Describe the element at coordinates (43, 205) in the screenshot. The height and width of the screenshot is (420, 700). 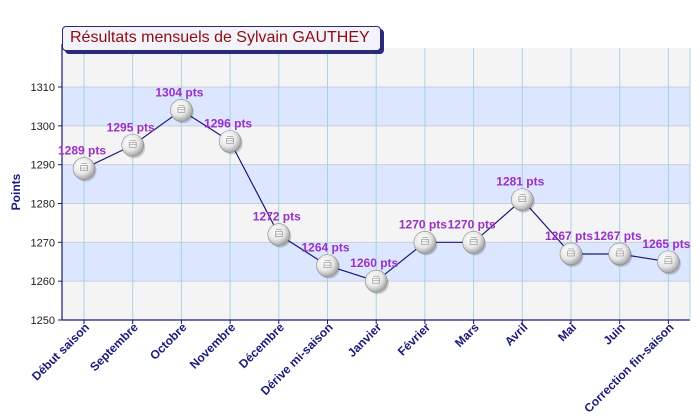
I see `y-tick-label: 1280` at that location.